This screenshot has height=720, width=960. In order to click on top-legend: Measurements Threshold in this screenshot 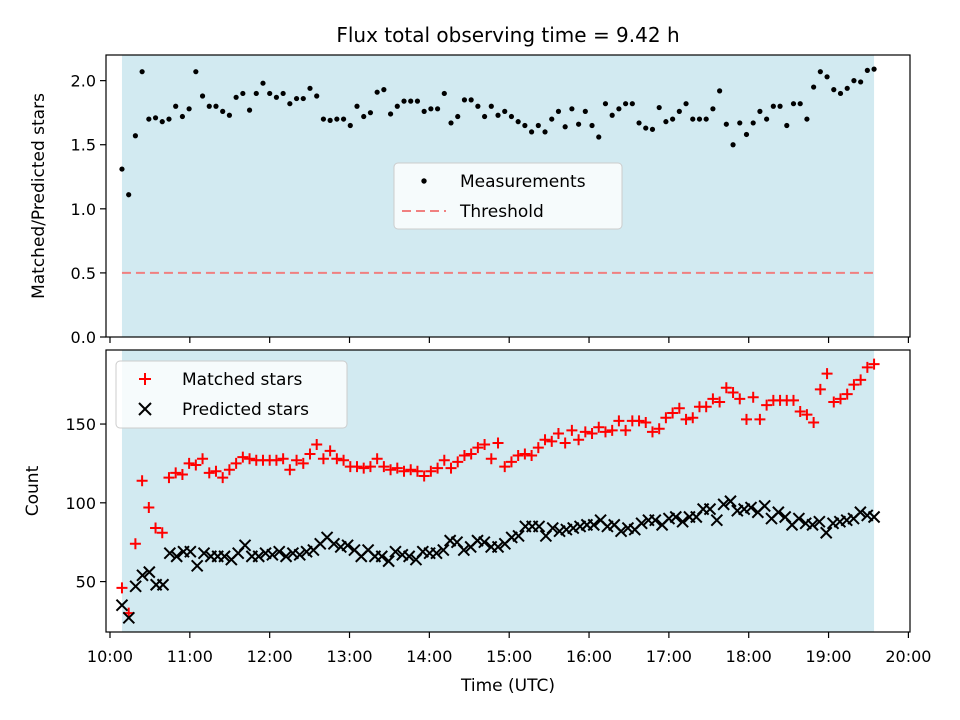, I will do `click(508, 196)`.